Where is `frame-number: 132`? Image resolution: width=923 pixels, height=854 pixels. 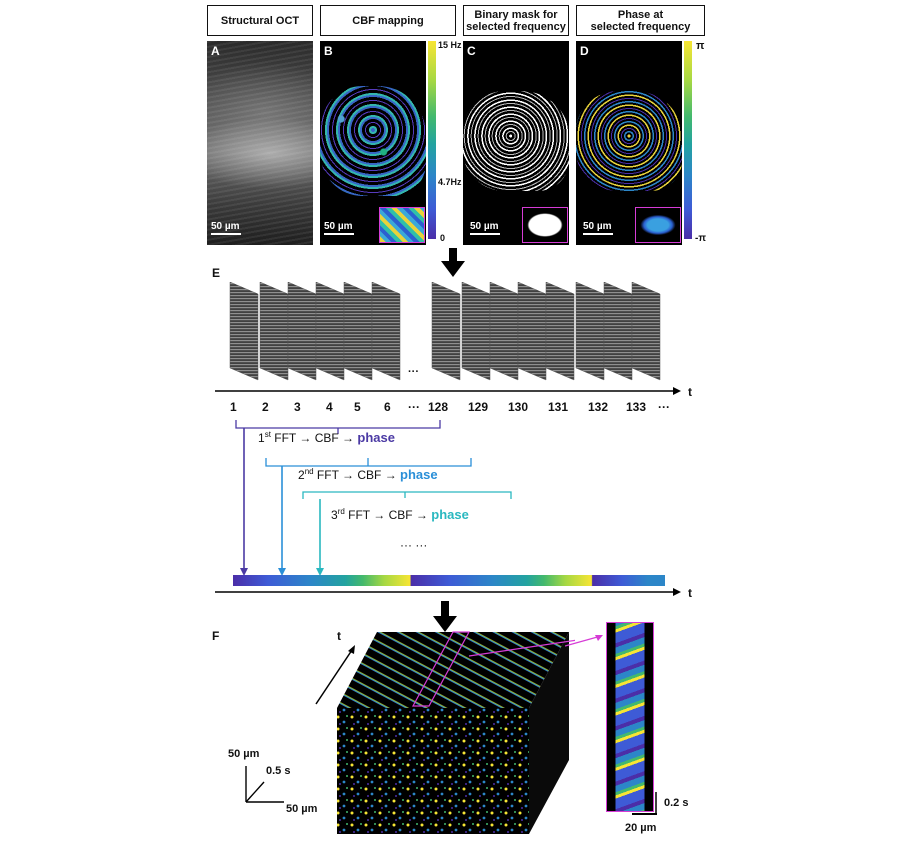 frame-number: 132 is located at coordinates (598, 407).